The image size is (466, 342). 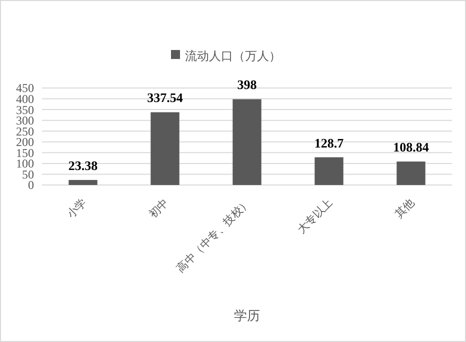 What do you see at coordinates (214, 236) in the screenshot?
I see `x-tick-label: 高中（中专、技校）` at bounding box center [214, 236].